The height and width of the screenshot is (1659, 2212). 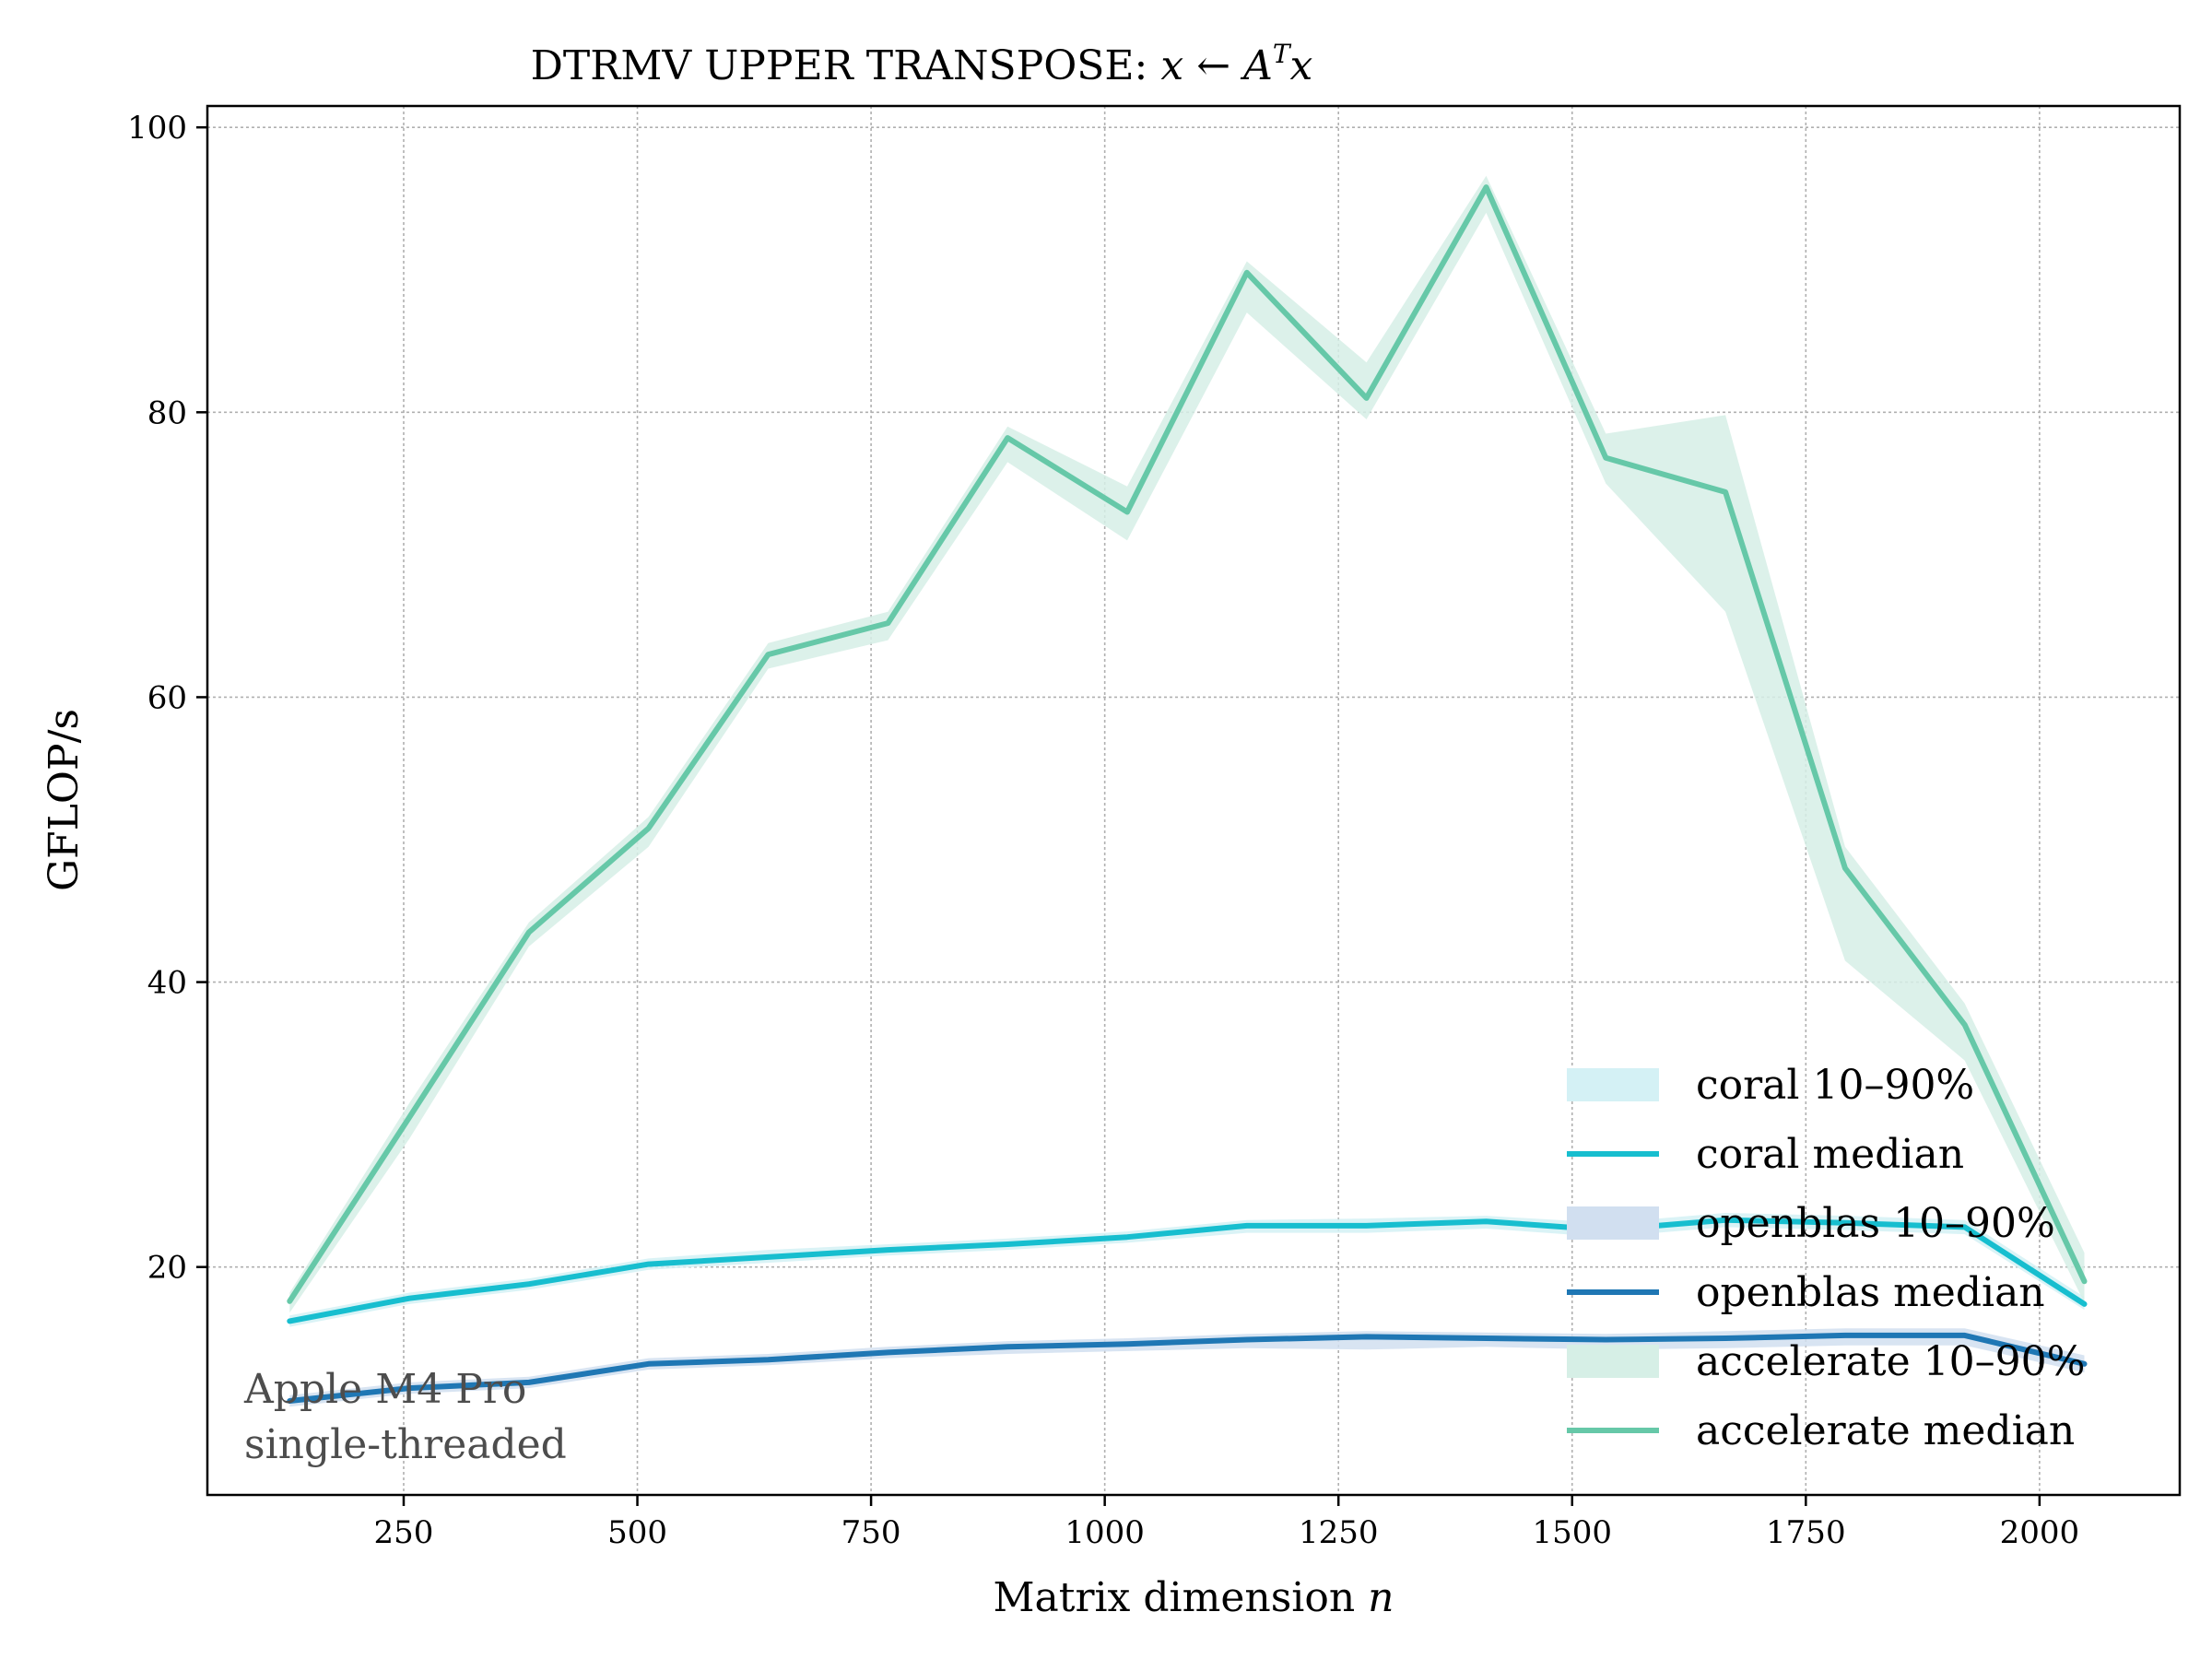 What do you see at coordinates (1572, 1532) in the screenshot?
I see `x-tick-label: 1500` at bounding box center [1572, 1532].